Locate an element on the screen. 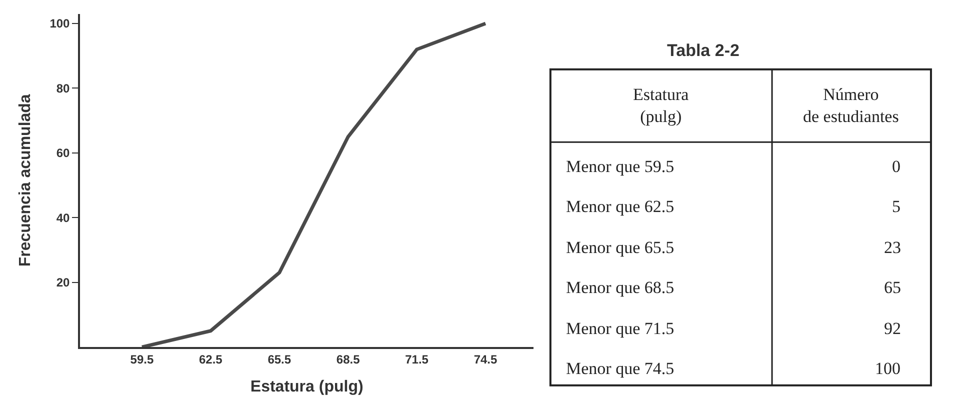 The width and height of the screenshot is (955, 403). text: Estatura (pulg) is located at coordinates (661, 105).